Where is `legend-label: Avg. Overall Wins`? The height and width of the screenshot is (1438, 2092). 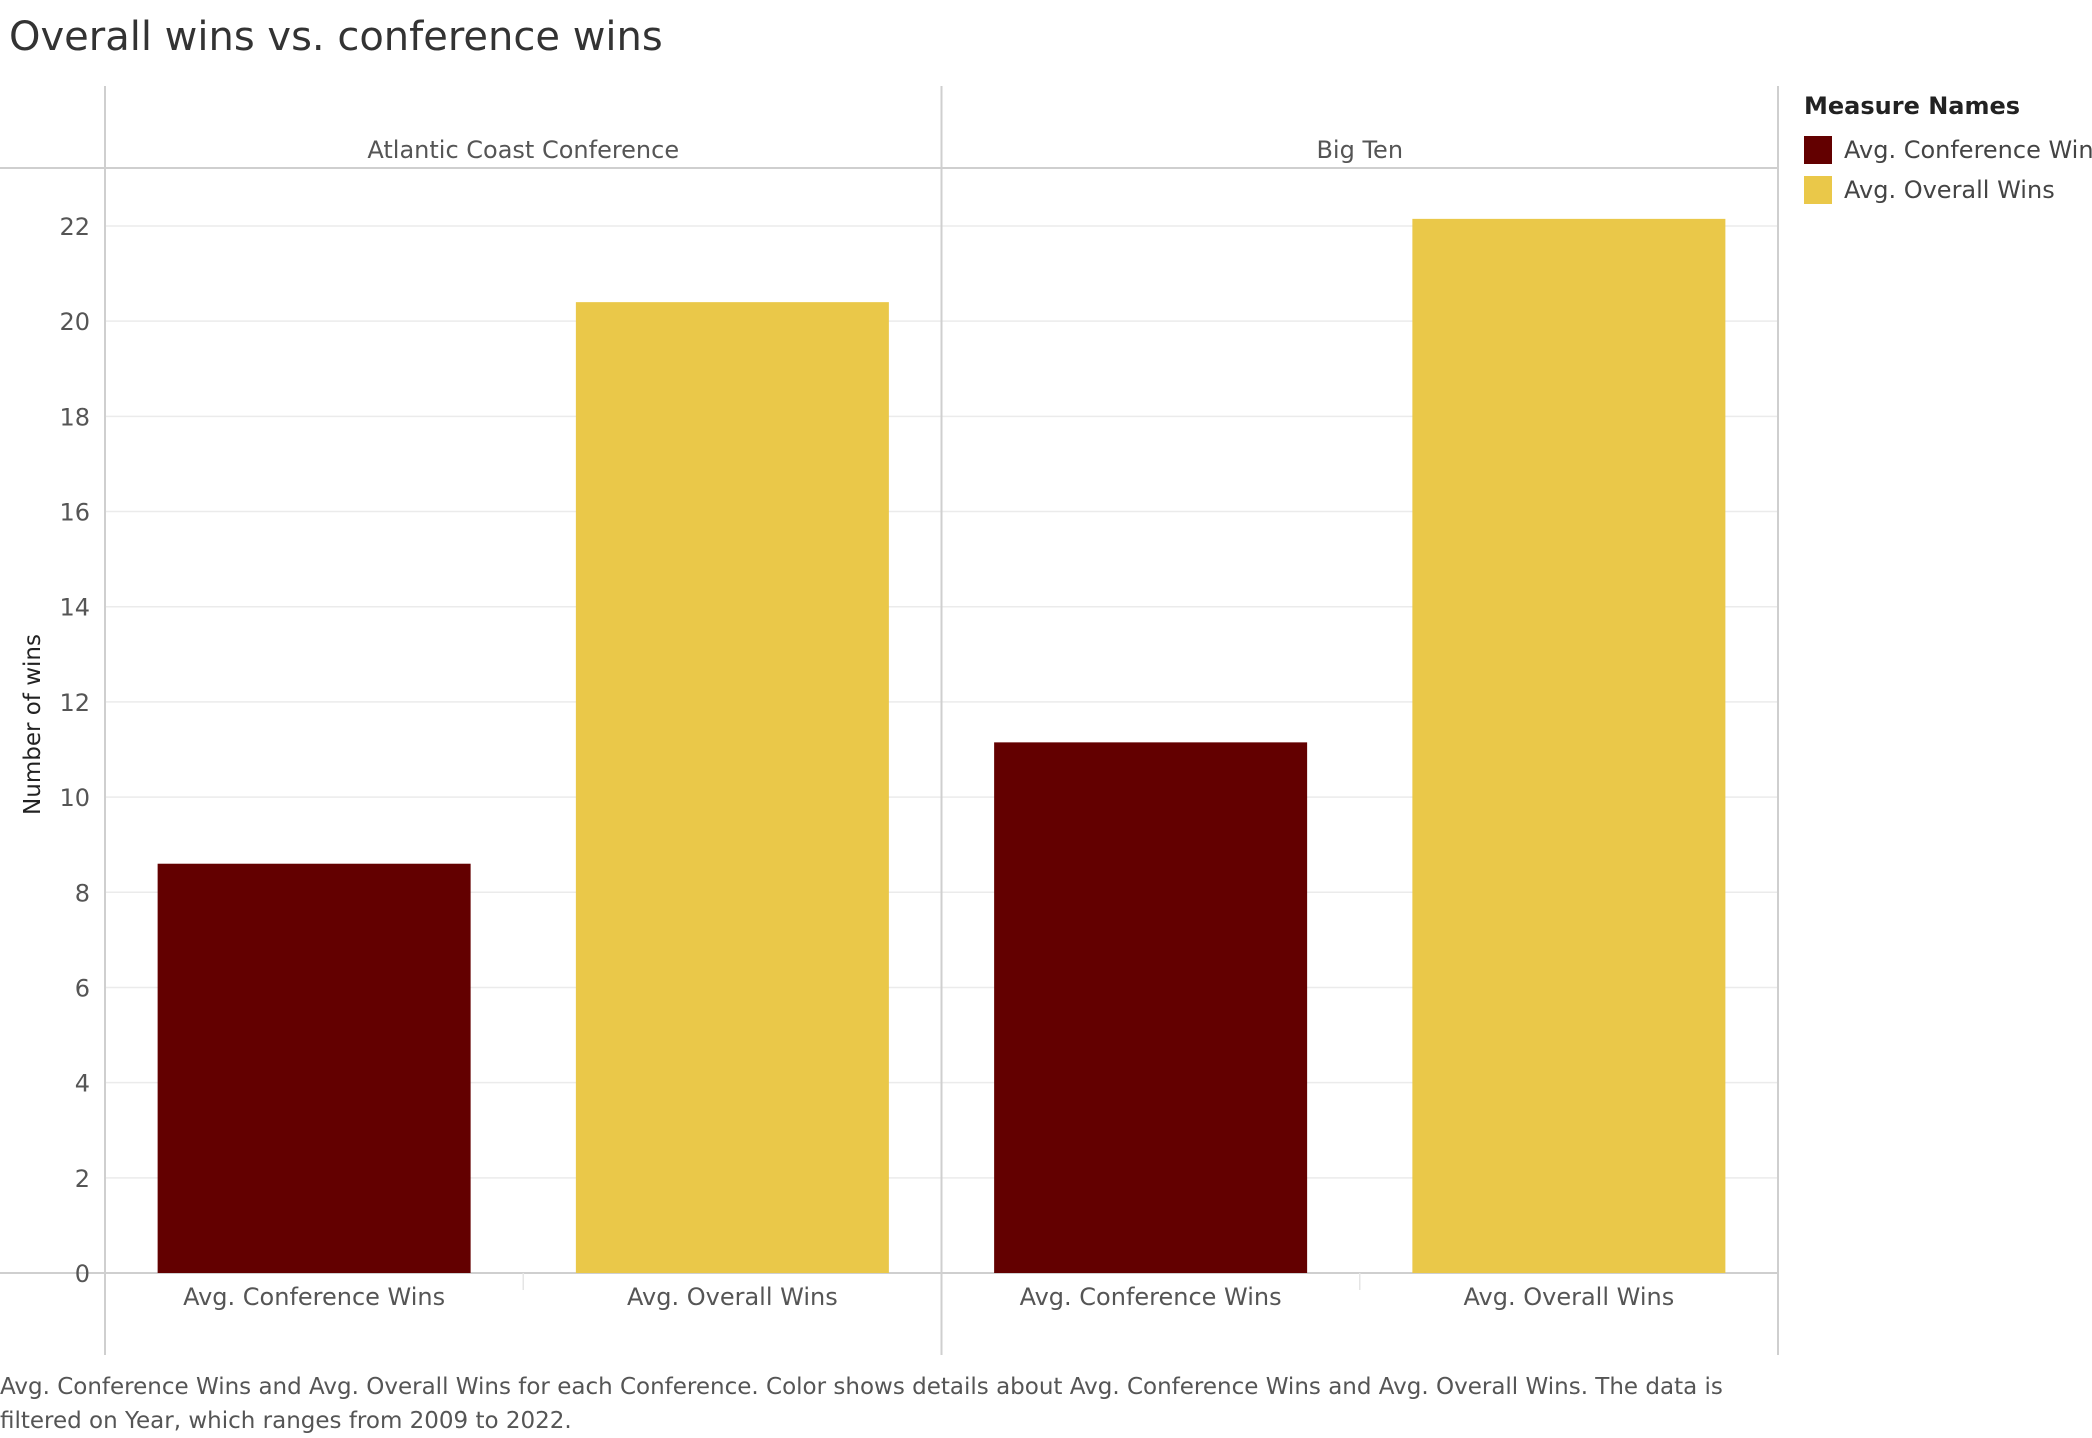 legend-label: Avg. Overall Wins is located at coordinates (1949, 190).